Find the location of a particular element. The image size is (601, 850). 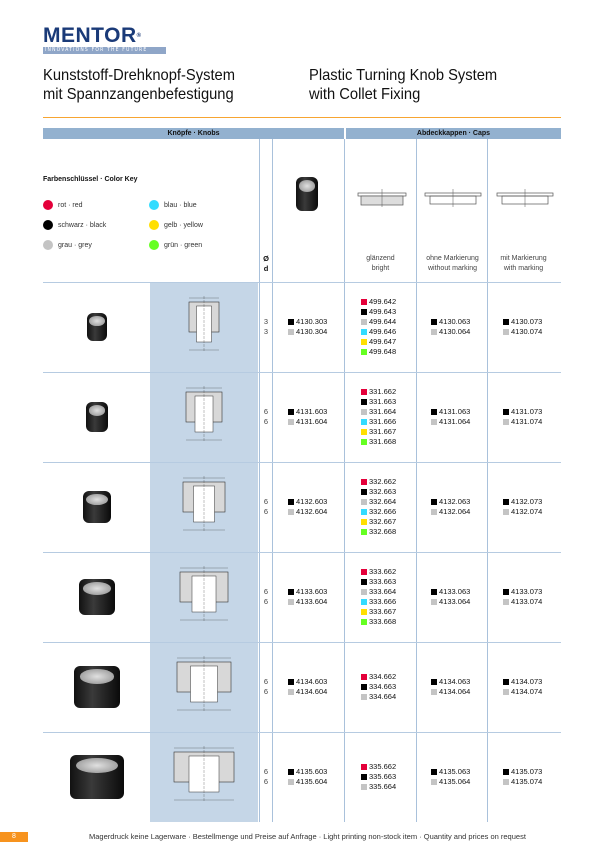

article-number: 334.663 is located at coordinates (383, 686).